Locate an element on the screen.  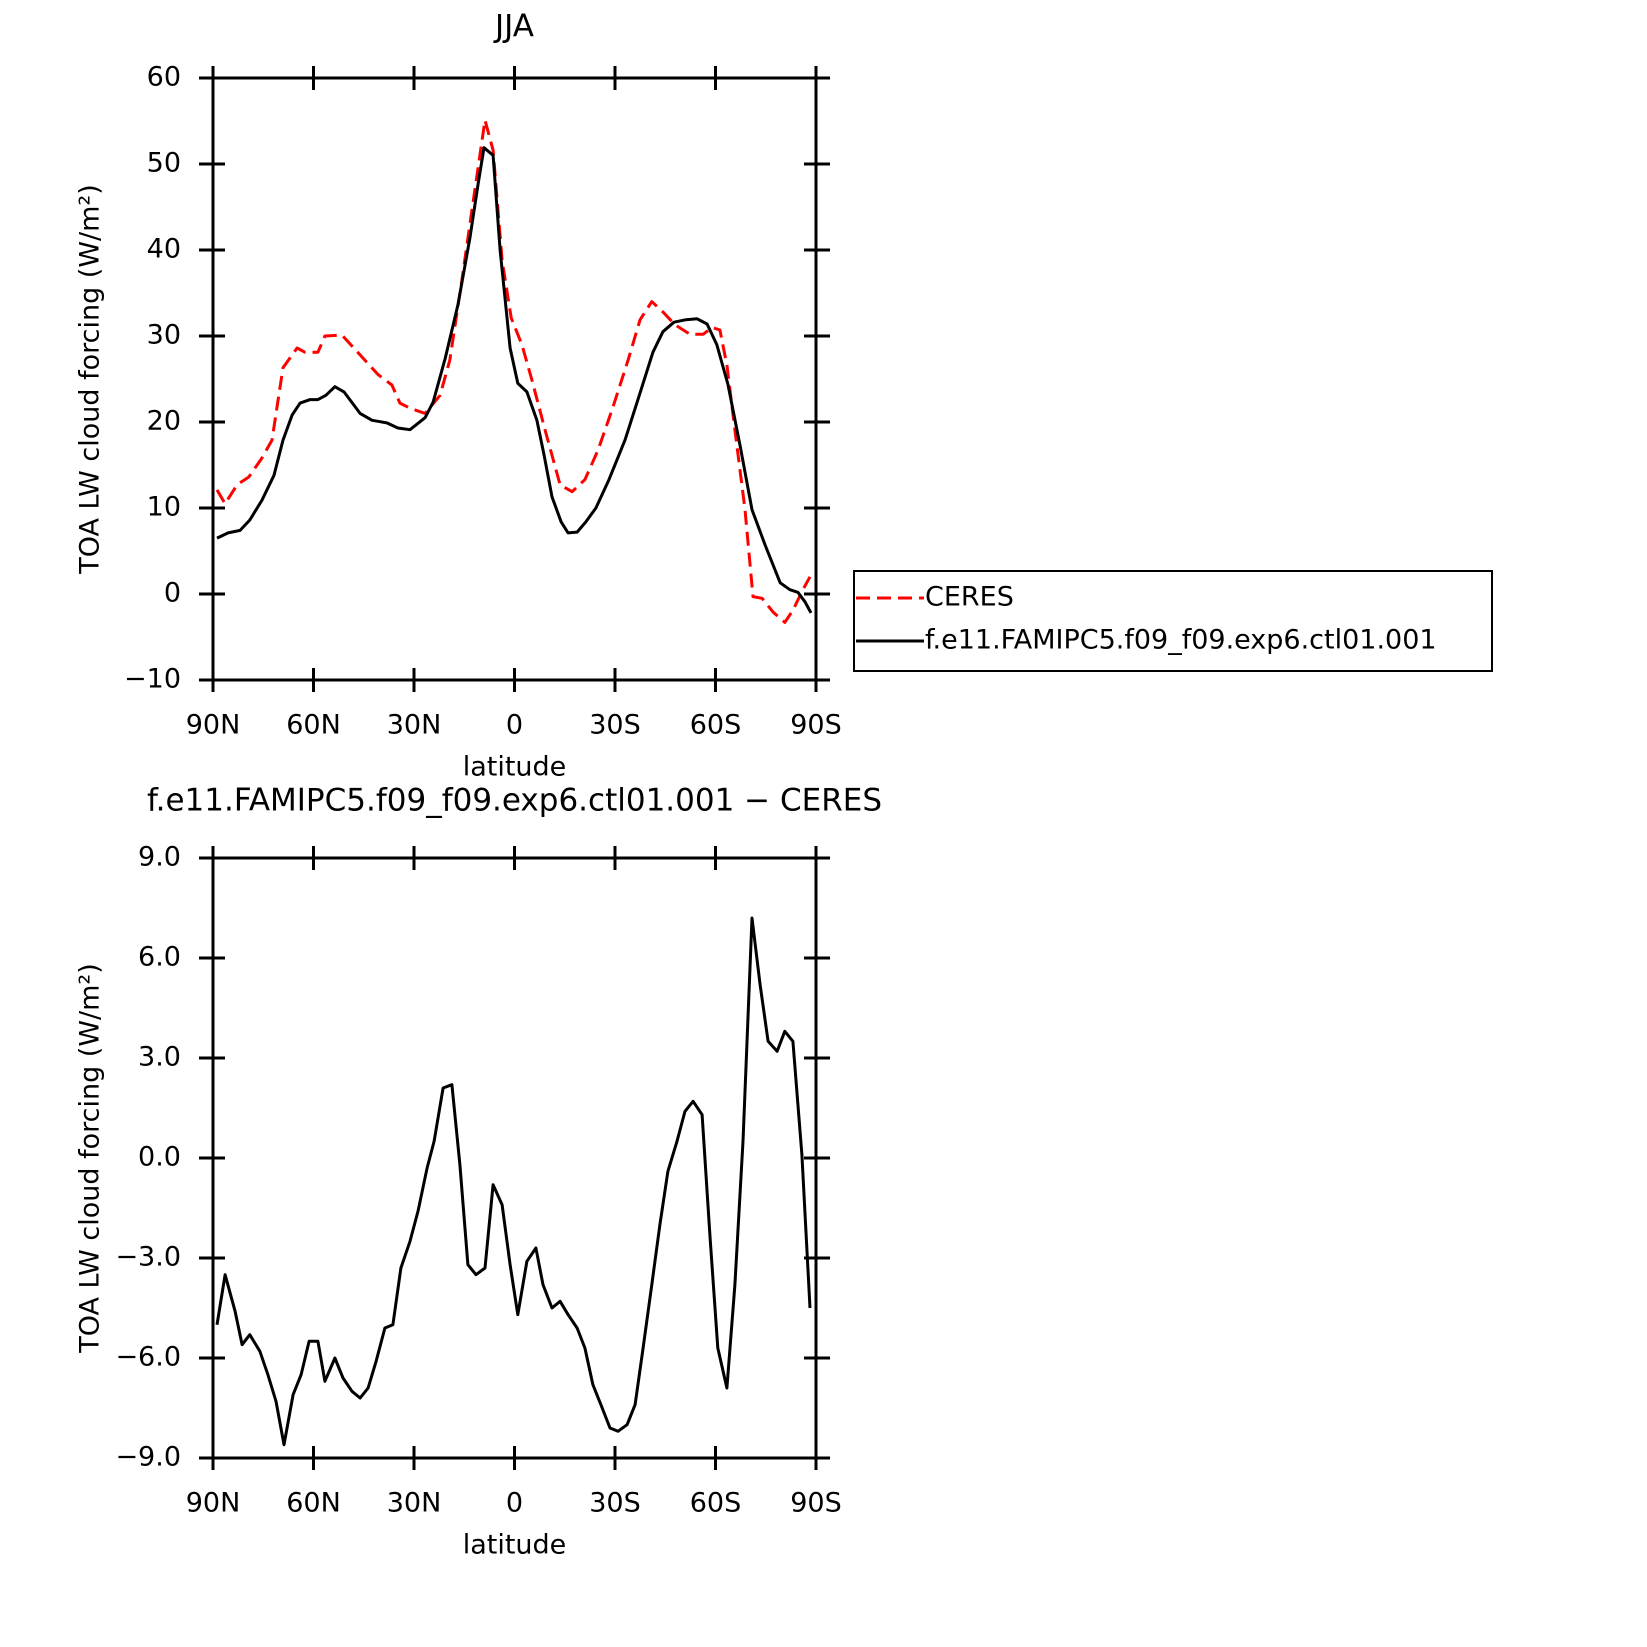
y-tick-label: 30 is located at coordinates (164, 335).